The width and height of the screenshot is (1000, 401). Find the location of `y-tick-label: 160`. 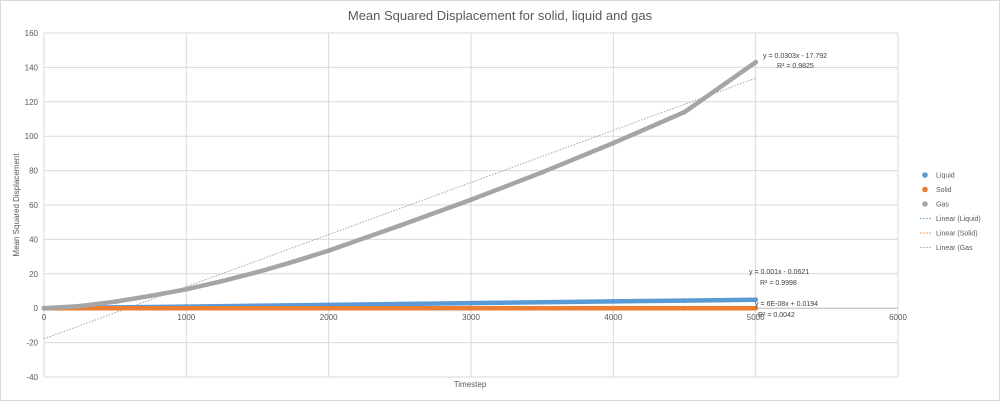

y-tick-label: 160 is located at coordinates (32, 33).